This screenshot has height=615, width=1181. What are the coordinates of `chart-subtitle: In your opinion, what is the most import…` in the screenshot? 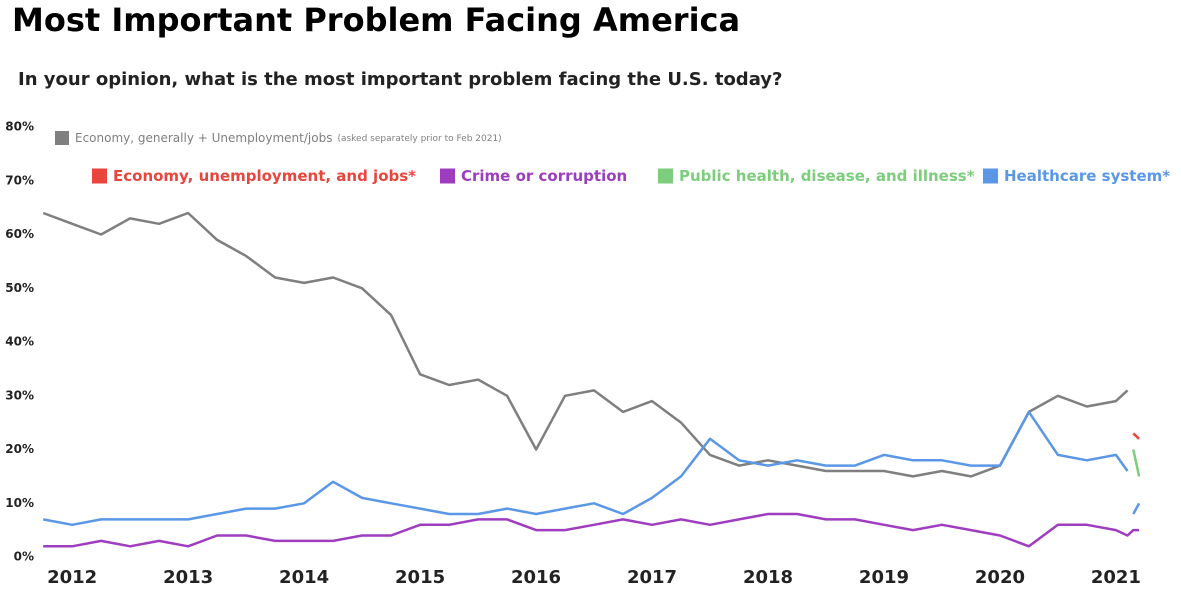 It's located at (400, 79).